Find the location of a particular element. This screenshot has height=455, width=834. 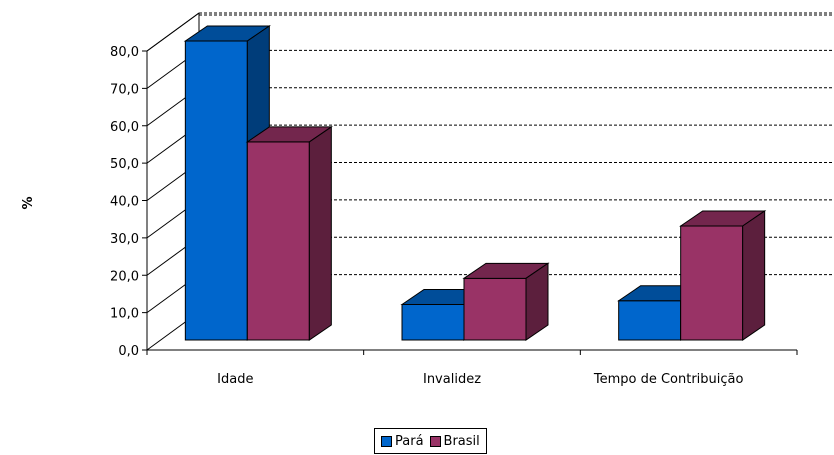

y-axis-label: % is located at coordinates (28, 202).